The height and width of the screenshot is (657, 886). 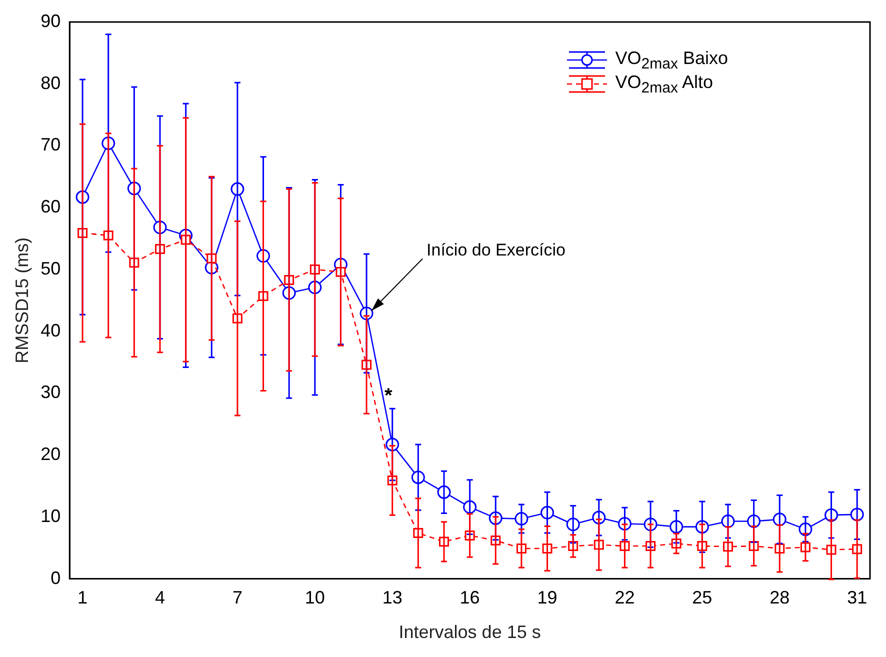 I want to click on x-tick-label: 10, so click(x=314, y=598).